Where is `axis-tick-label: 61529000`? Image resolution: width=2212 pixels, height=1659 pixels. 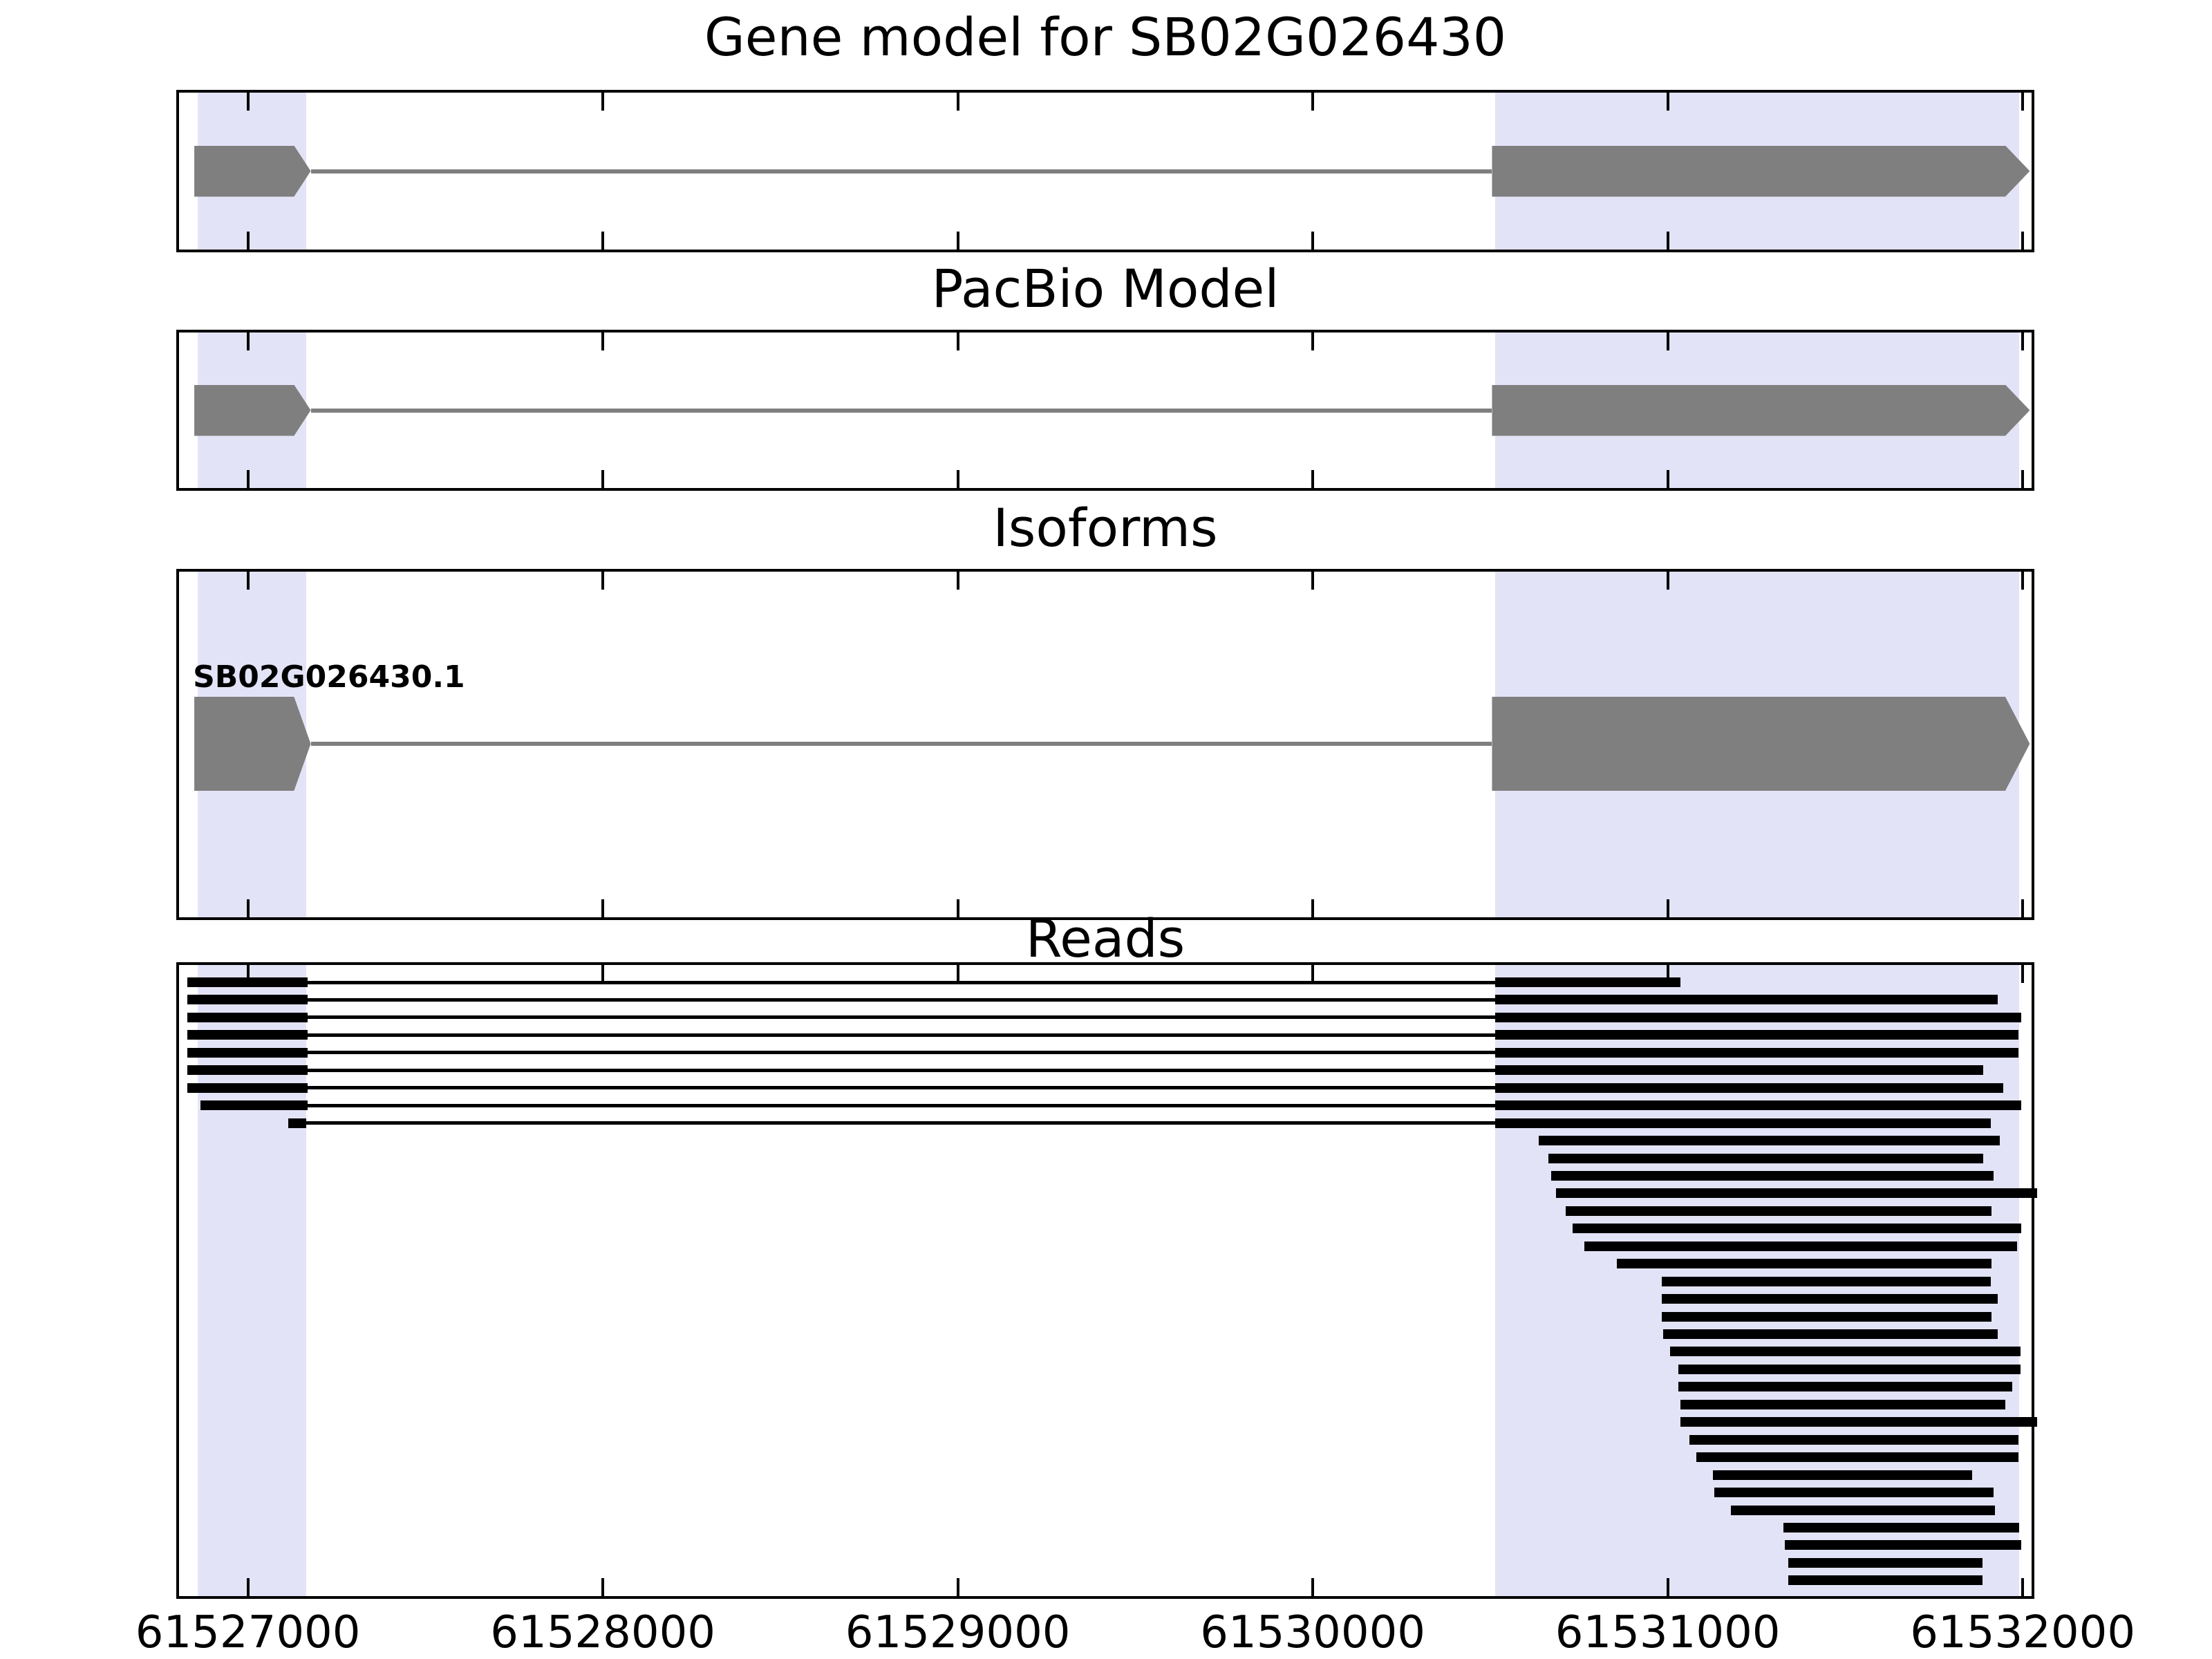 axis-tick-label: 61529000 is located at coordinates (958, 1633).